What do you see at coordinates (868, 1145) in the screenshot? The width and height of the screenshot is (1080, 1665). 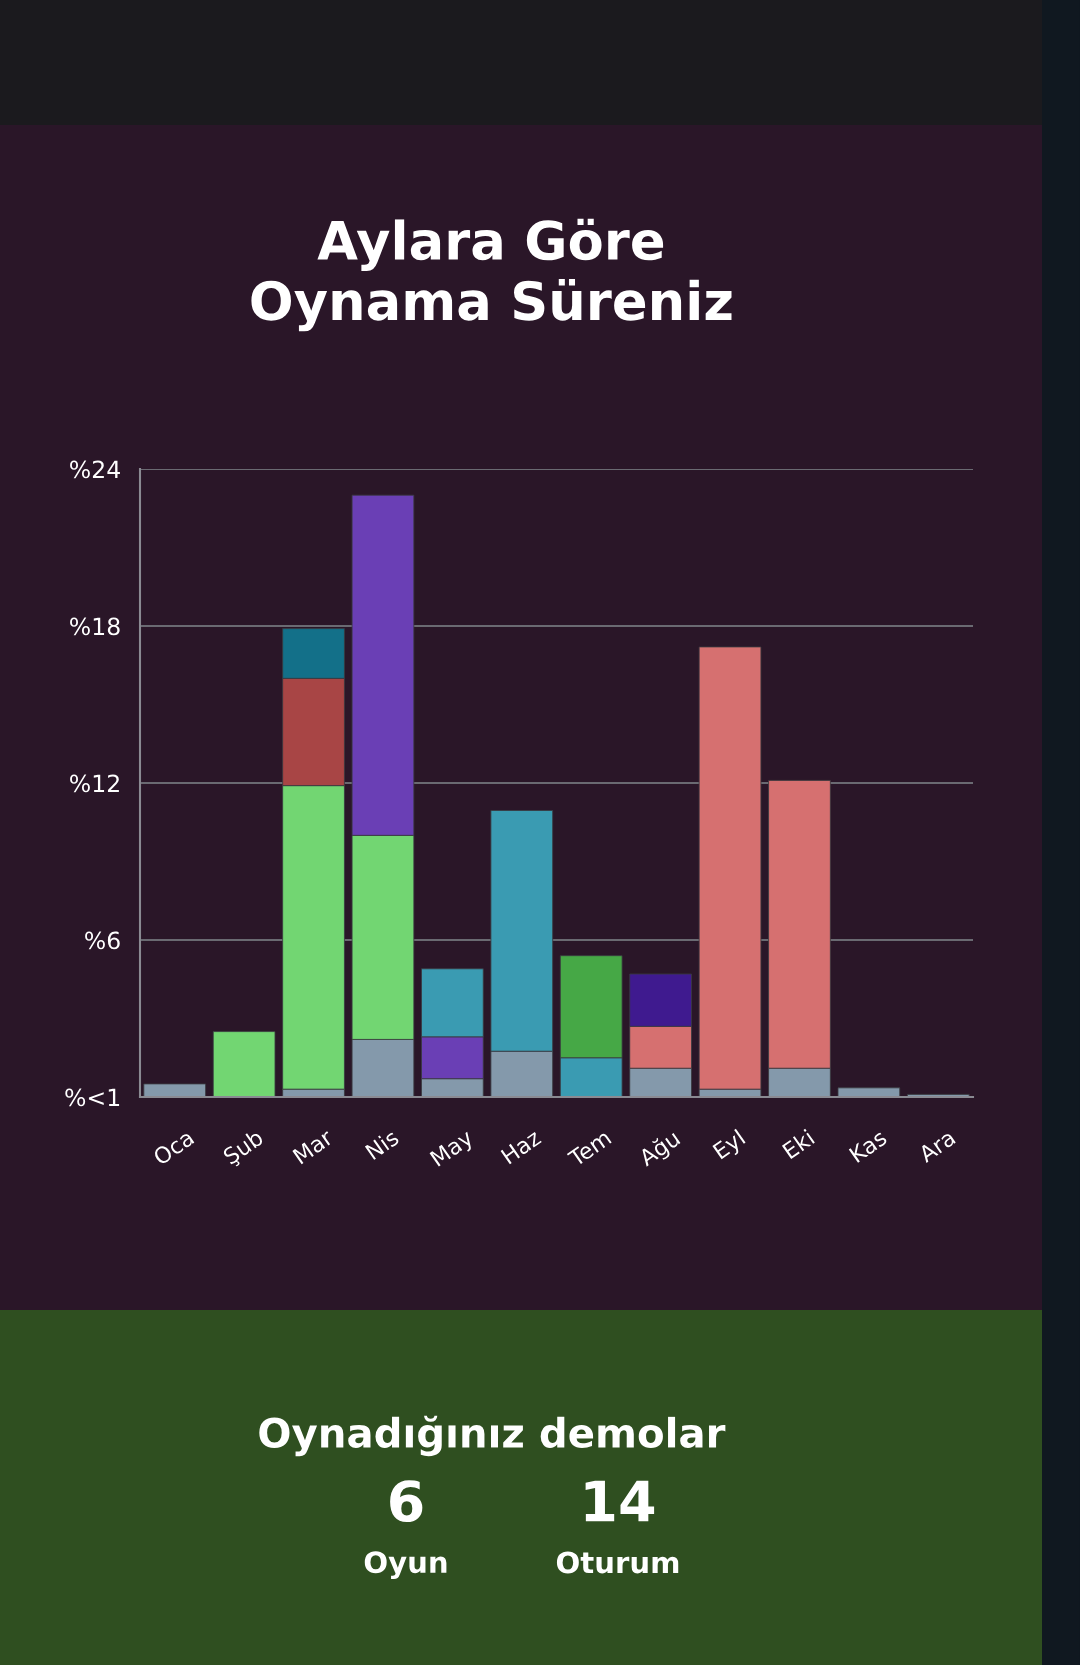 I see `x-tick-label: Kas` at bounding box center [868, 1145].